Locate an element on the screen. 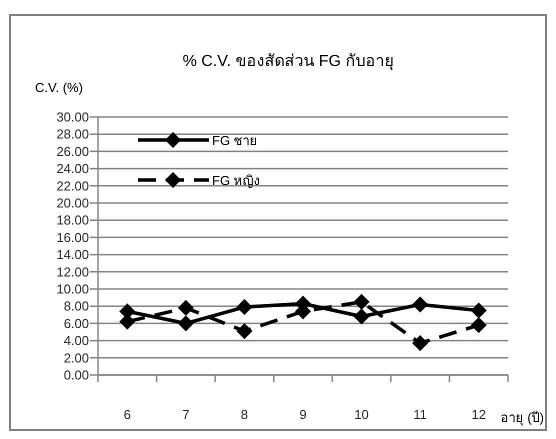 The width and height of the screenshot is (556, 439). y-tick-label: 12.00 is located at coordinates (72, 272).